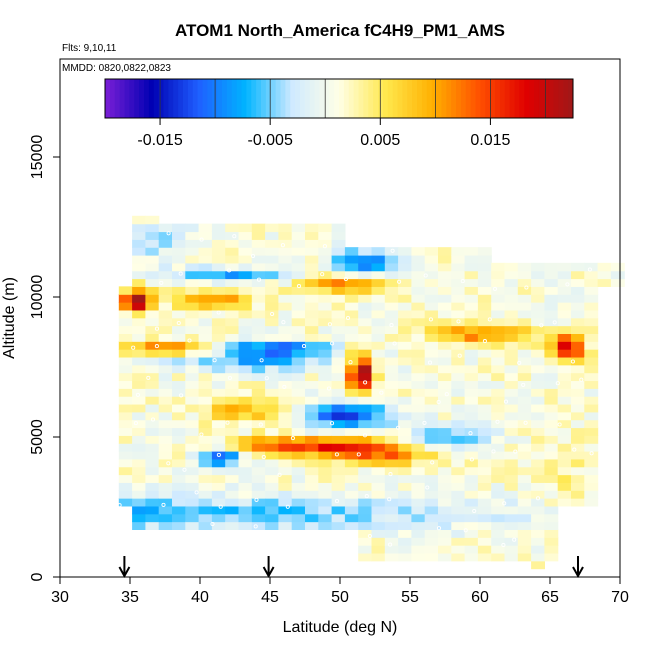  I want to click on x-tick-label: 50, so click(340, 597).